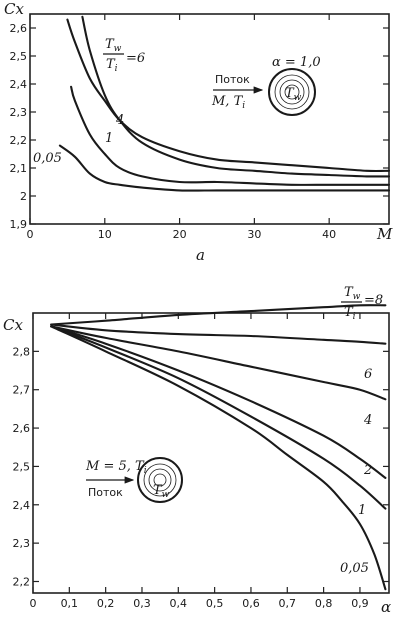 The height and width of the screenshot is (620, 401). Describe the element at coordinates (324, 603) in the screenshot. I see `x-tick-label: 0,8` at that location.